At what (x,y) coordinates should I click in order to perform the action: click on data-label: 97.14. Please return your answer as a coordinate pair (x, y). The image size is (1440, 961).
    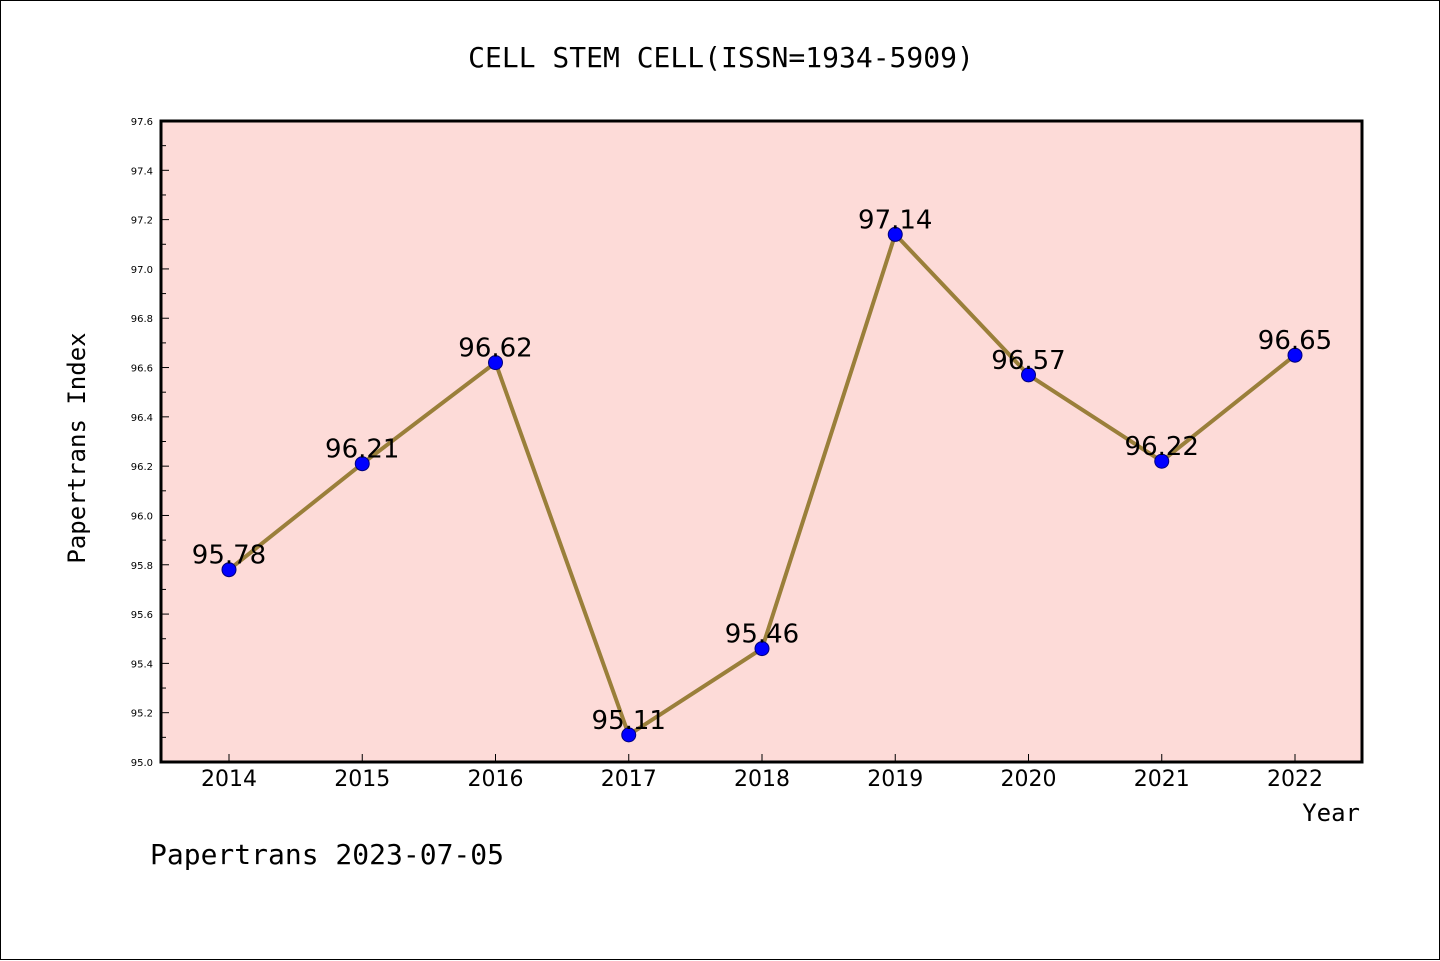
    Looking at the image, I should click on (895, 220).